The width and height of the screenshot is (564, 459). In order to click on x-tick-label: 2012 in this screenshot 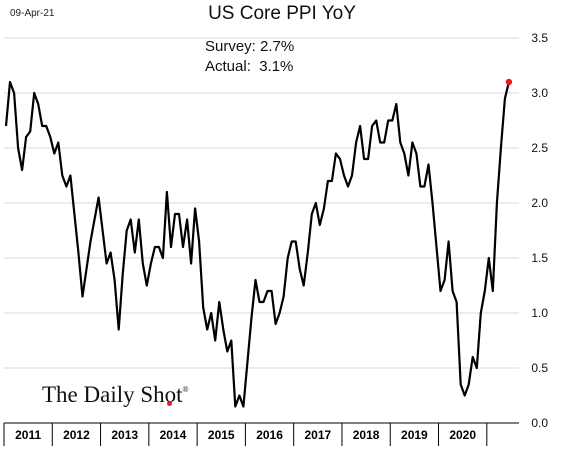, I will do `click(76, 435)`.